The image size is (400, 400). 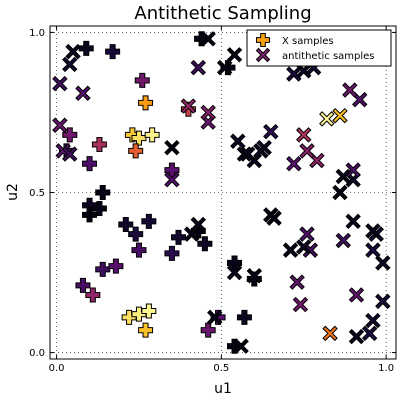 I want to click on x-tick-label: 1.0, so click(x=386, y=368).